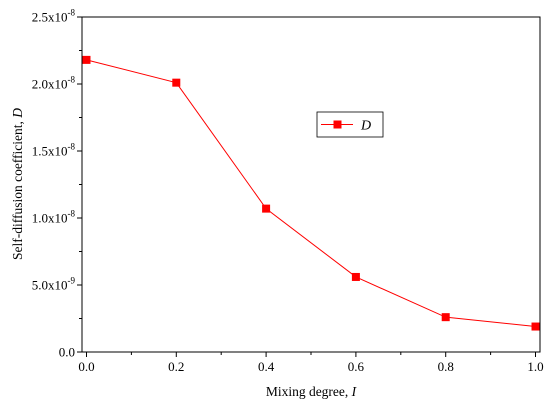  Describe the element at coordinates (54, 284) in the screenshot. I see `y-tick-label: 5.0x10⁻⁹` at that location.